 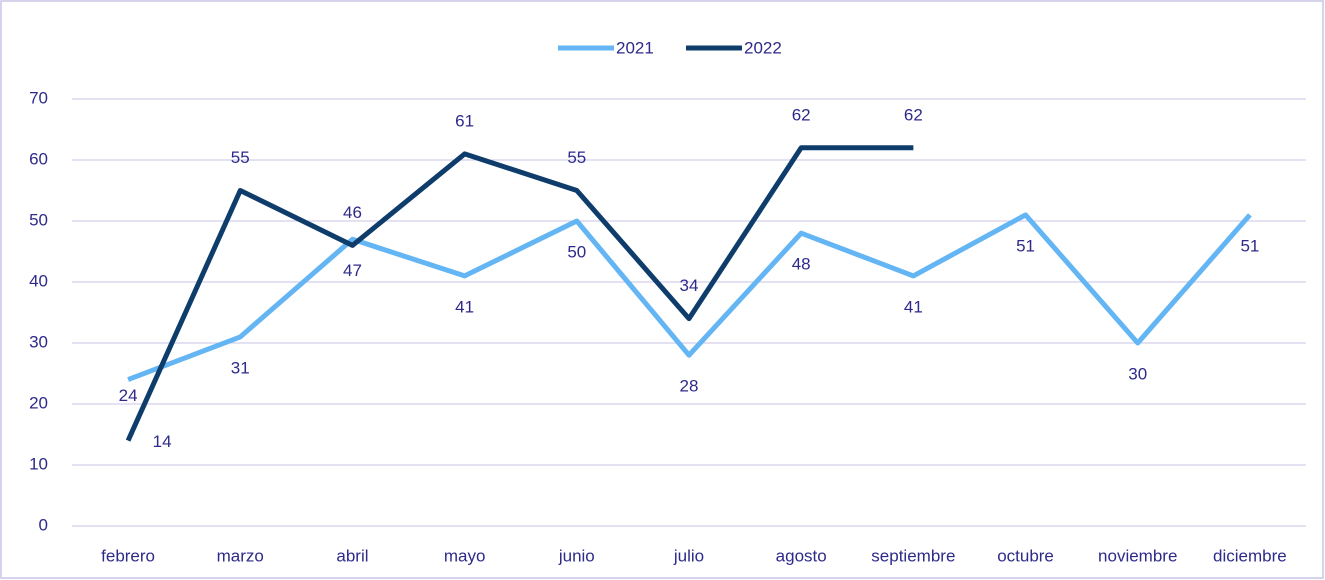 I want to click on data-label: 30, so click(x=1137, y=373).